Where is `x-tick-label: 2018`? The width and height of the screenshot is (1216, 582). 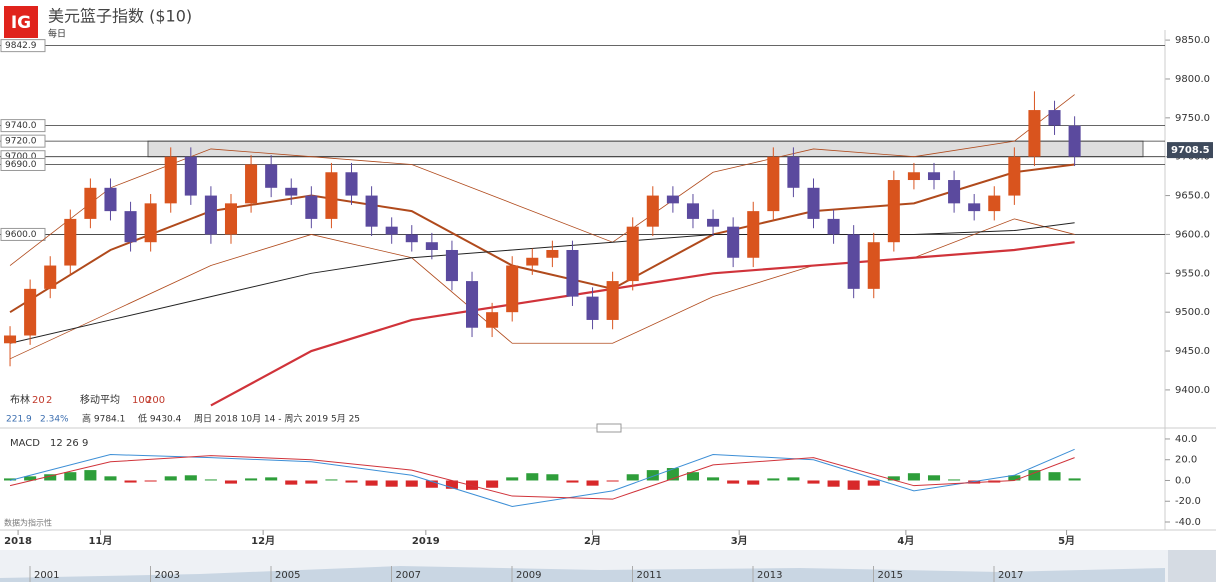 x-tick-label: 2018 is located at coordinates (18, 541).